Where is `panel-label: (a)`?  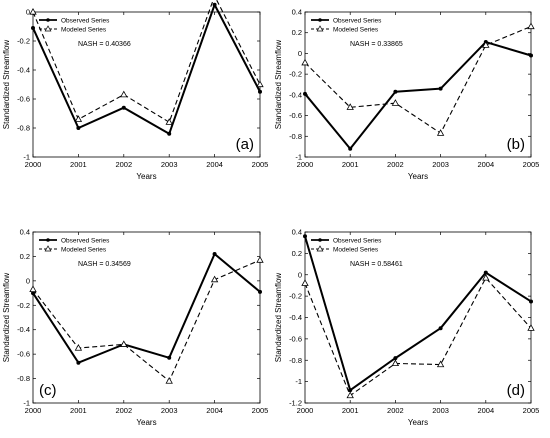 panel-label: (a) is located at coordinates (245, 144).